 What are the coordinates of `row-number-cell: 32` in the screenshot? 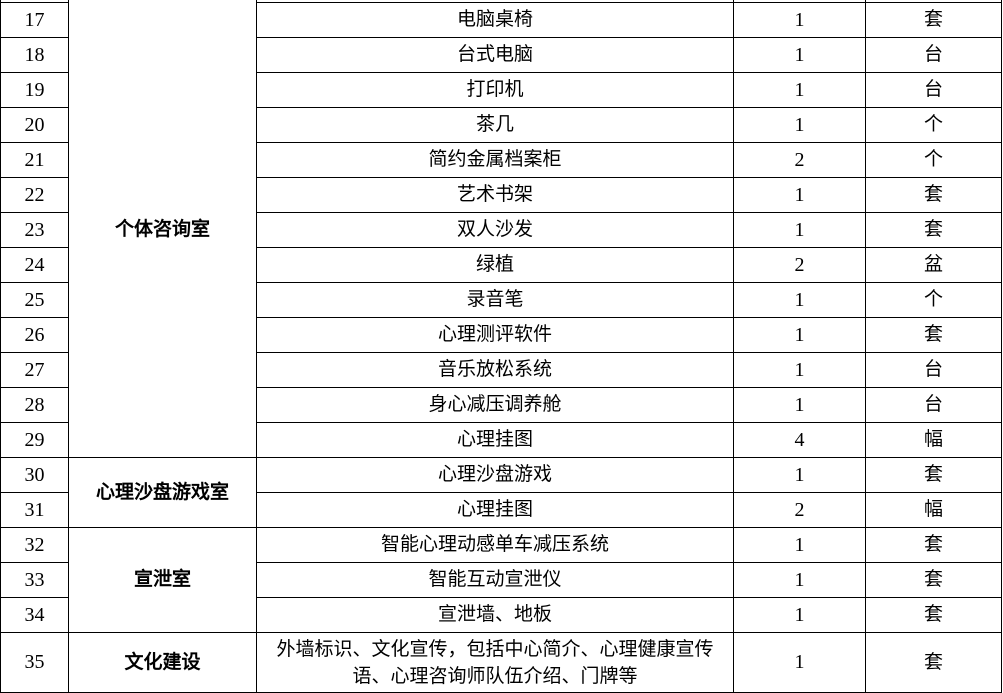 It's located at (34, 545).